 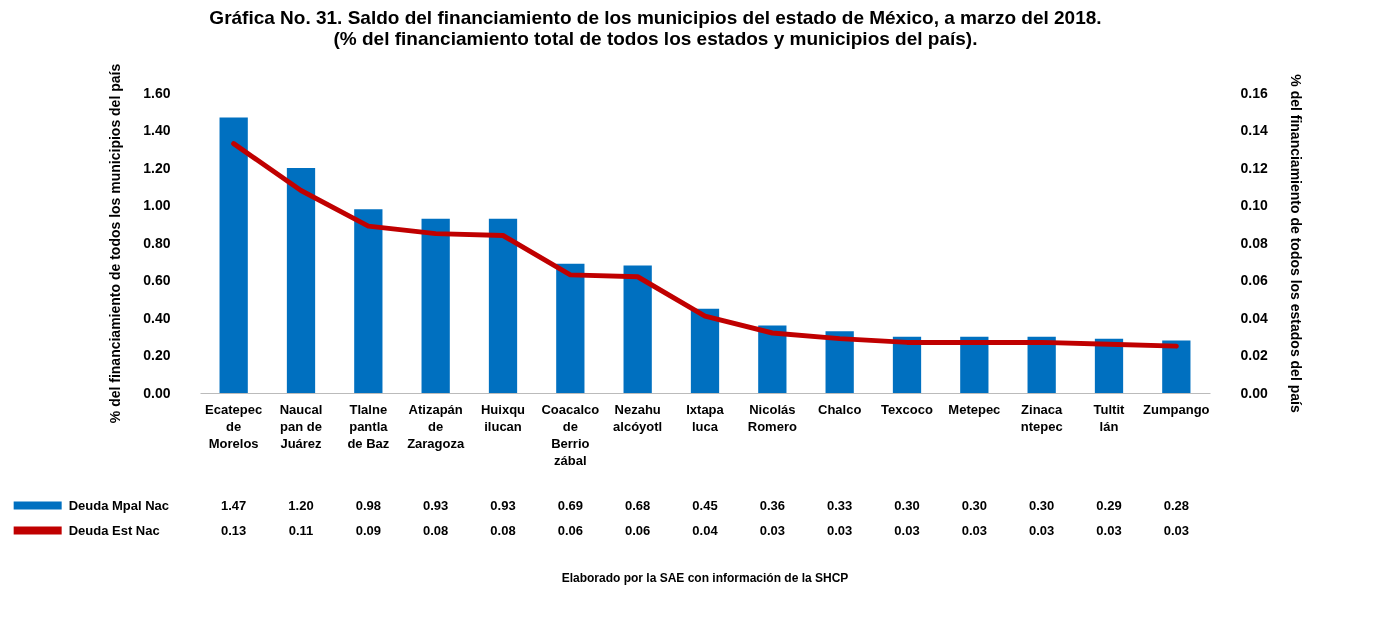 What do you see at coordinates (234, 426) in the screenshot?
I see `x-tick-label: Ecatepec de Morelos` at bounding box center [234, 426].